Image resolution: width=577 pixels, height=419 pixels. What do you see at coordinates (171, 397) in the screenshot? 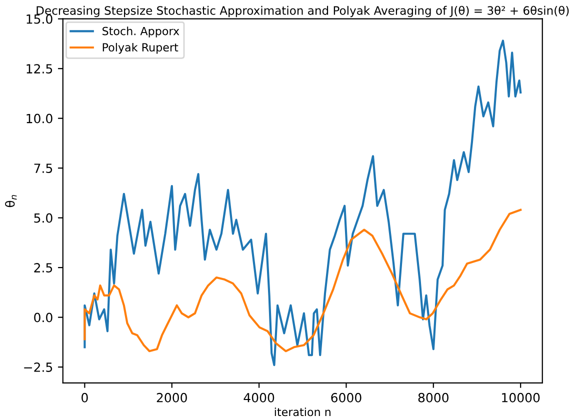
I see `x-tick-label: 2000` at bounding box center [171, 397].